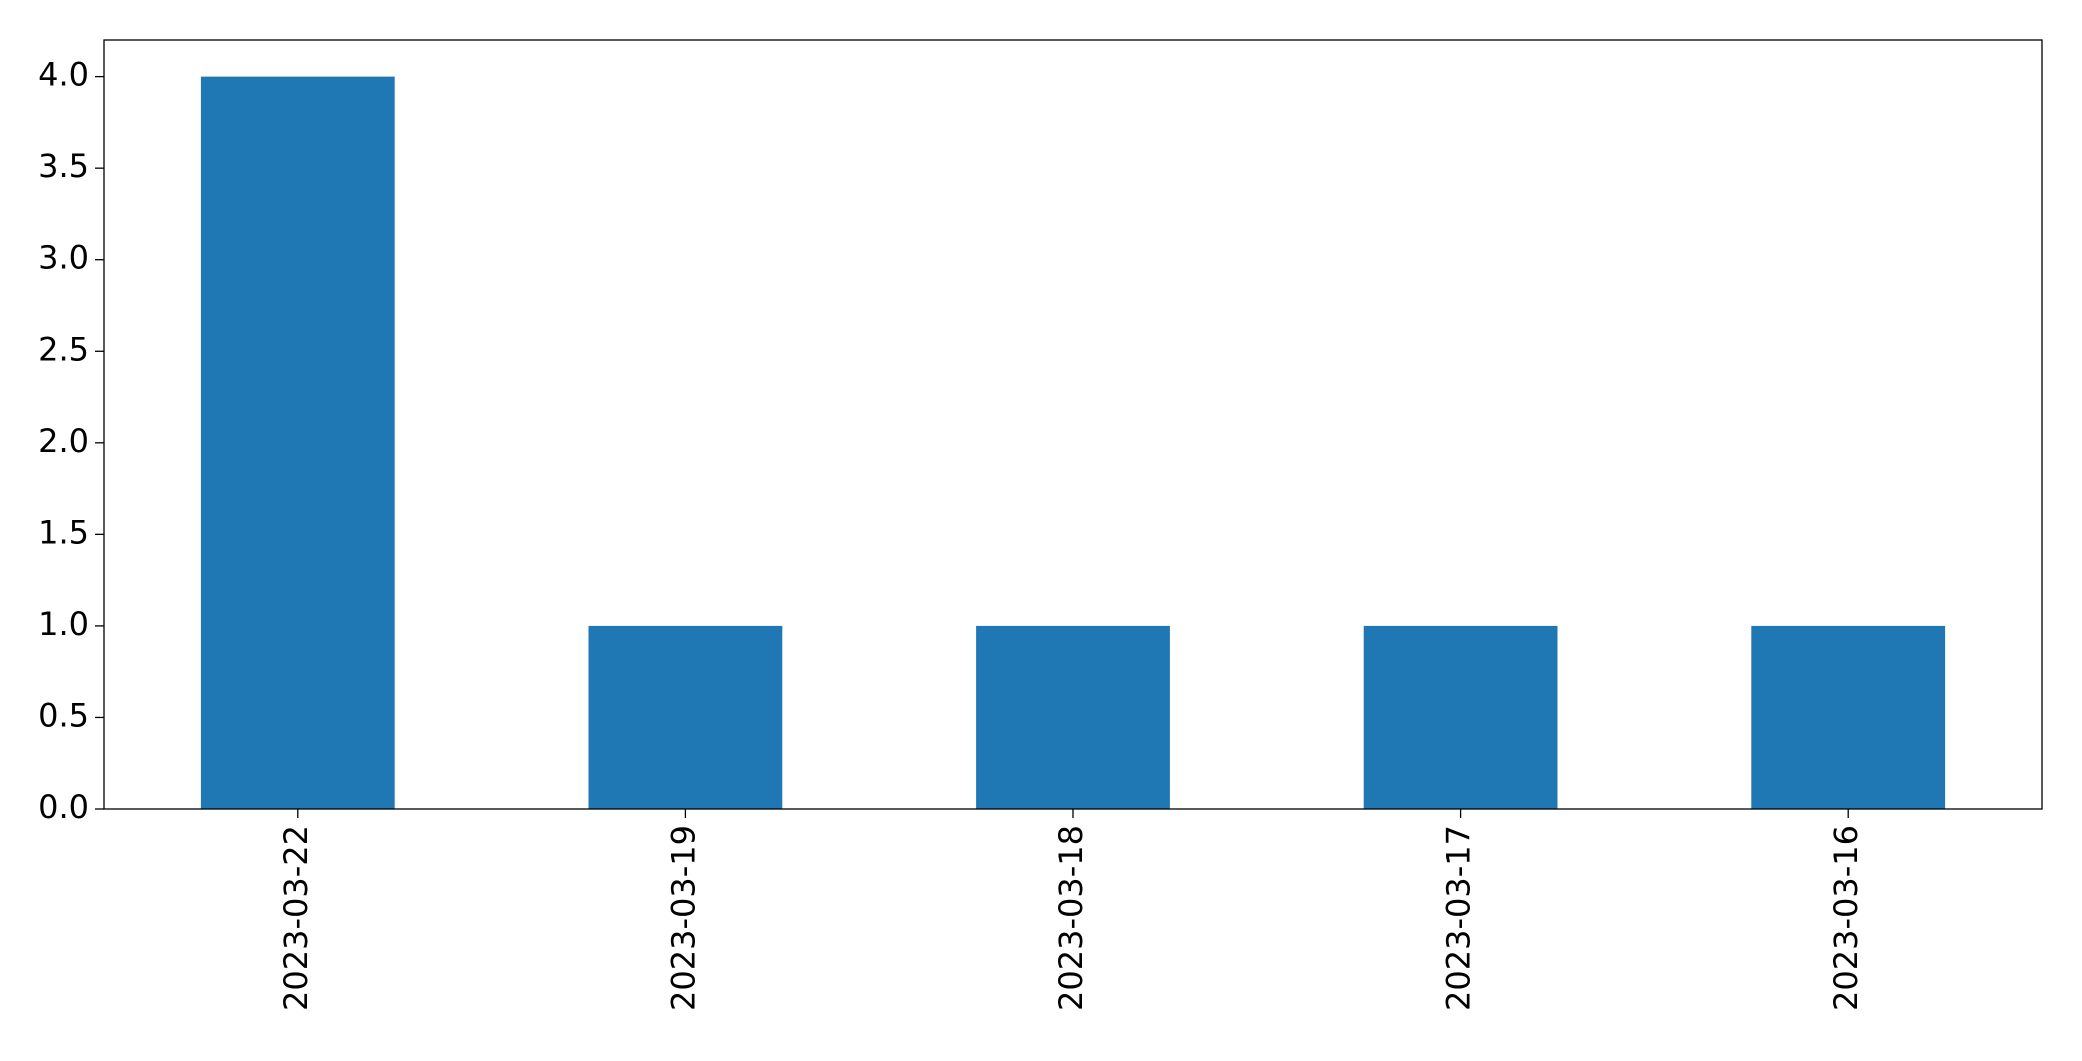 Image resolution: width=2082 pixels, height=1061 pixels. I want to click on y-tick-label: 0.0, so click(63, 807).